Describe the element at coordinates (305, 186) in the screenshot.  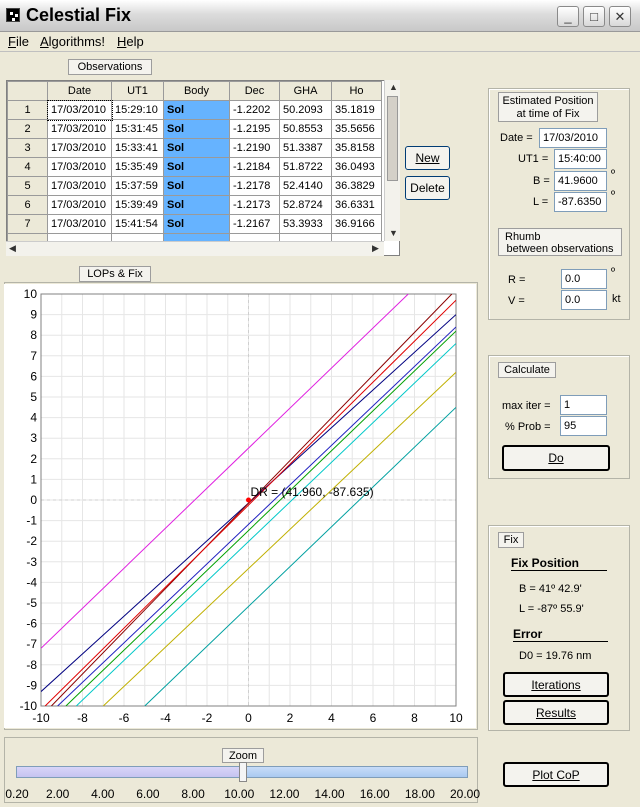
I see `gha-cell: 52.4140` at that location.